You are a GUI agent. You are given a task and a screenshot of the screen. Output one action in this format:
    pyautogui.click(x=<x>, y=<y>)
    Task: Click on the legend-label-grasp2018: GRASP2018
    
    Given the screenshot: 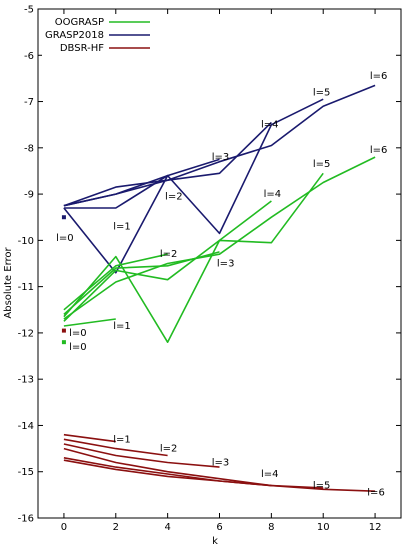 What is the action you would take?
    pyautogui.click(x=74, y=35)
    